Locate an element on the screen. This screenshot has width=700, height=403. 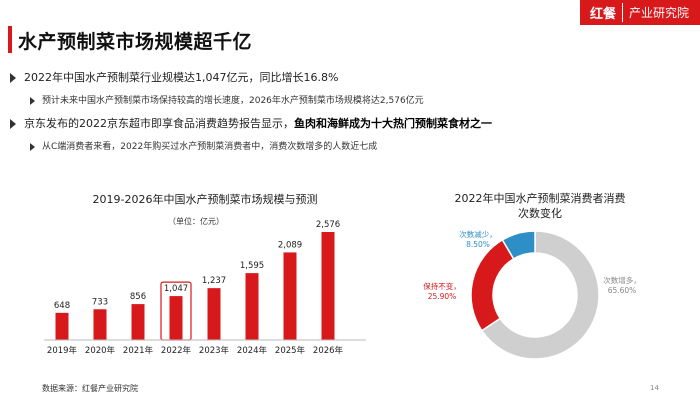
x-tick-label: 2019年 is located at coordinates (62, 350).